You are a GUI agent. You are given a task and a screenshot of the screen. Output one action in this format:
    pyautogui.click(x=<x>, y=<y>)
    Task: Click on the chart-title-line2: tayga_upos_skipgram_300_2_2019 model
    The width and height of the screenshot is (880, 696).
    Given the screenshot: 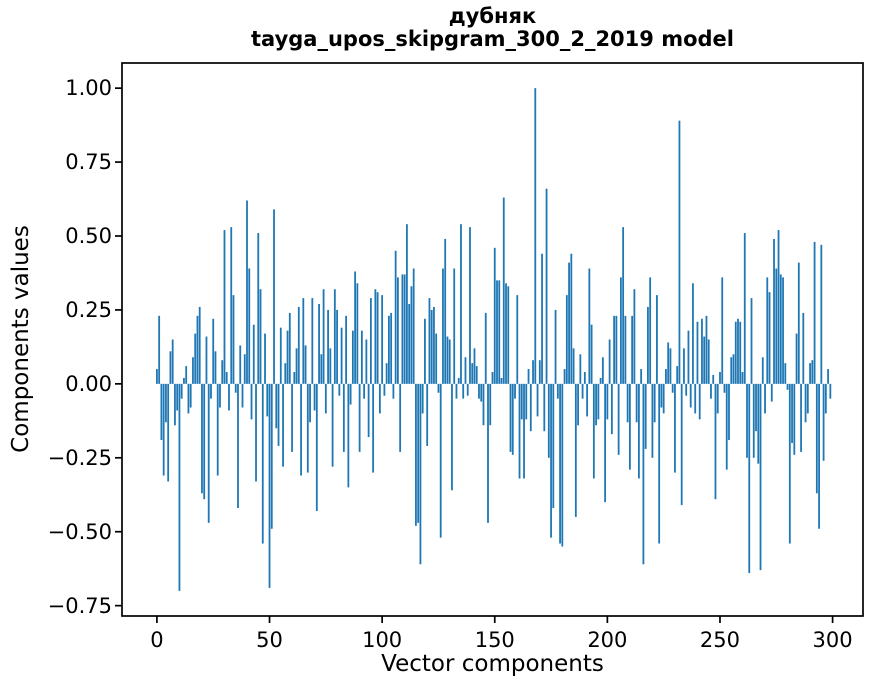 What is the action you would take?
    pyautogui.click(x=492, y=39)
    